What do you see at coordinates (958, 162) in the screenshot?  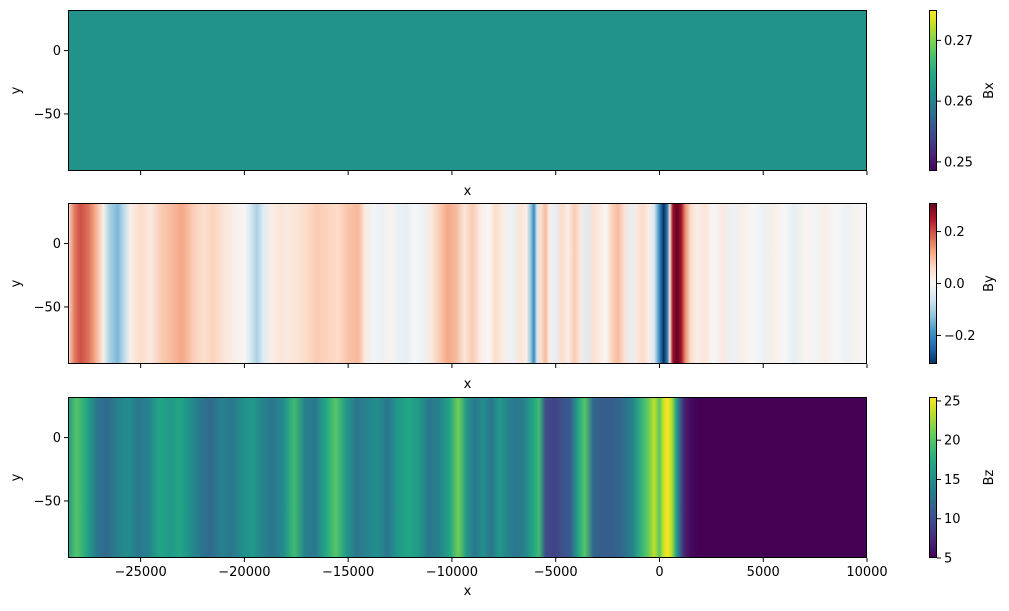 I see `colorbar-tick-label: 0.25` at bounding box center [958, 162].